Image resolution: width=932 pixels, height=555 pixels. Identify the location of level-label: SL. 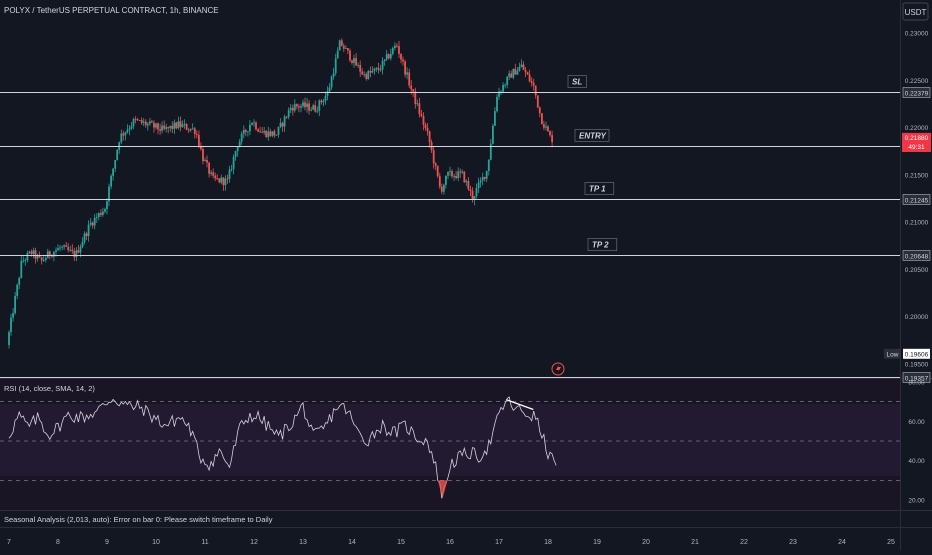
(577, 82).